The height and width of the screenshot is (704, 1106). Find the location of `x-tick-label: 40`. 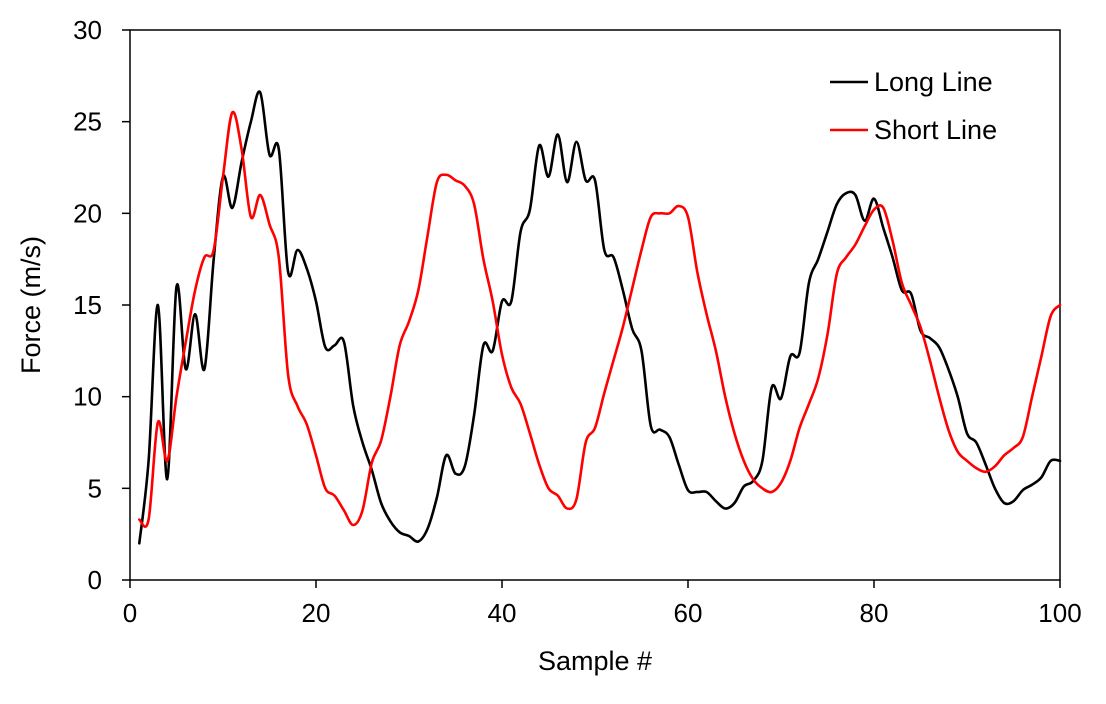

x-tick-label: 40 is located at coordinates (502, 613).